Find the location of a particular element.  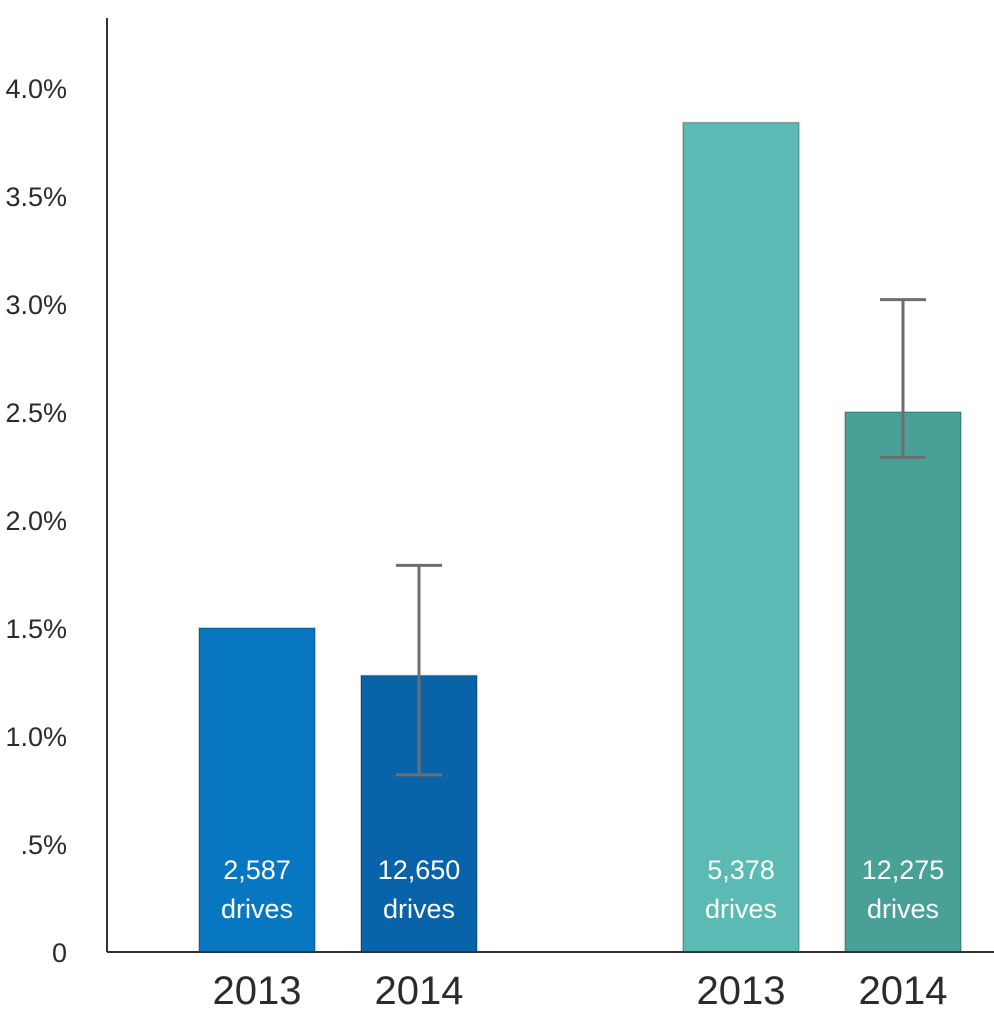

y-tick-label: 1.5% is located at coordinates (36, 629).